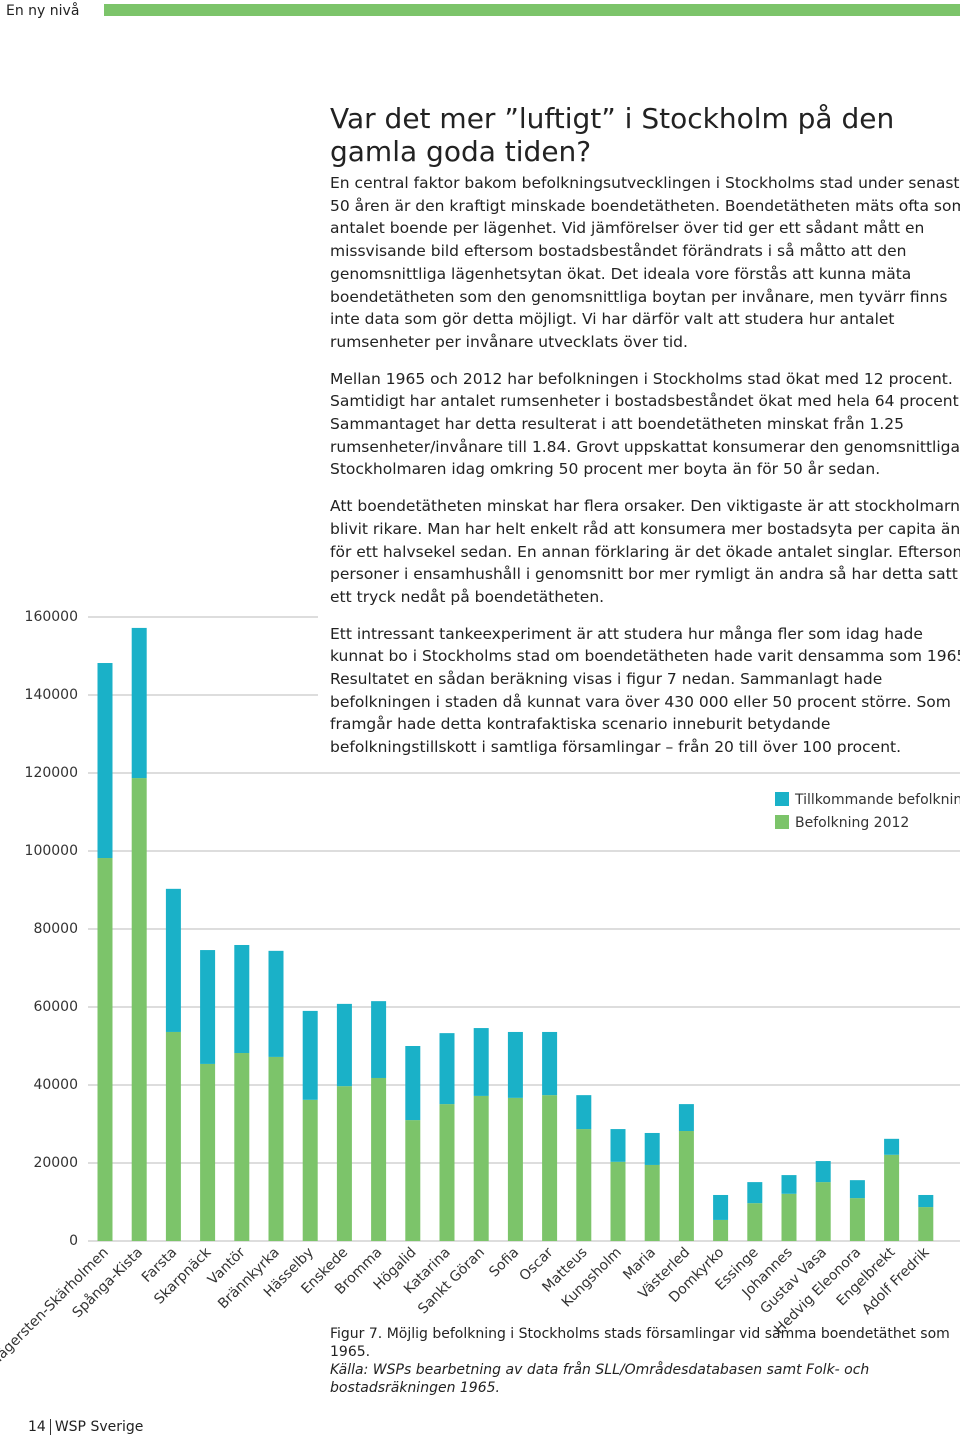  I want to click on x-tick-label: Hägersten-Skärholmen, so click(56, 1307).